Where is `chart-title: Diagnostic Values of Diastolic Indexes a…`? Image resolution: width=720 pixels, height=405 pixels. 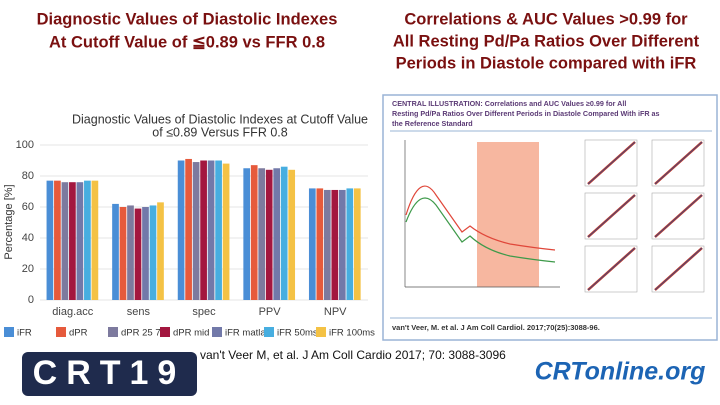
chart-title: Diagnostic Values of Diastolic Indexes a… is located at coordinates (220, 119).